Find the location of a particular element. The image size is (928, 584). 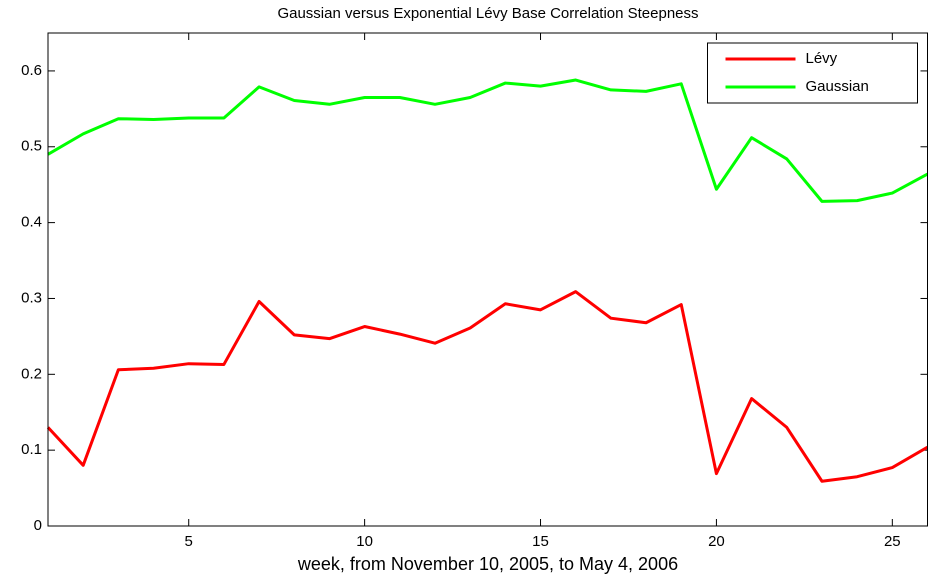

y-tick-label: 0.5 is located at coordinates (31, 146).